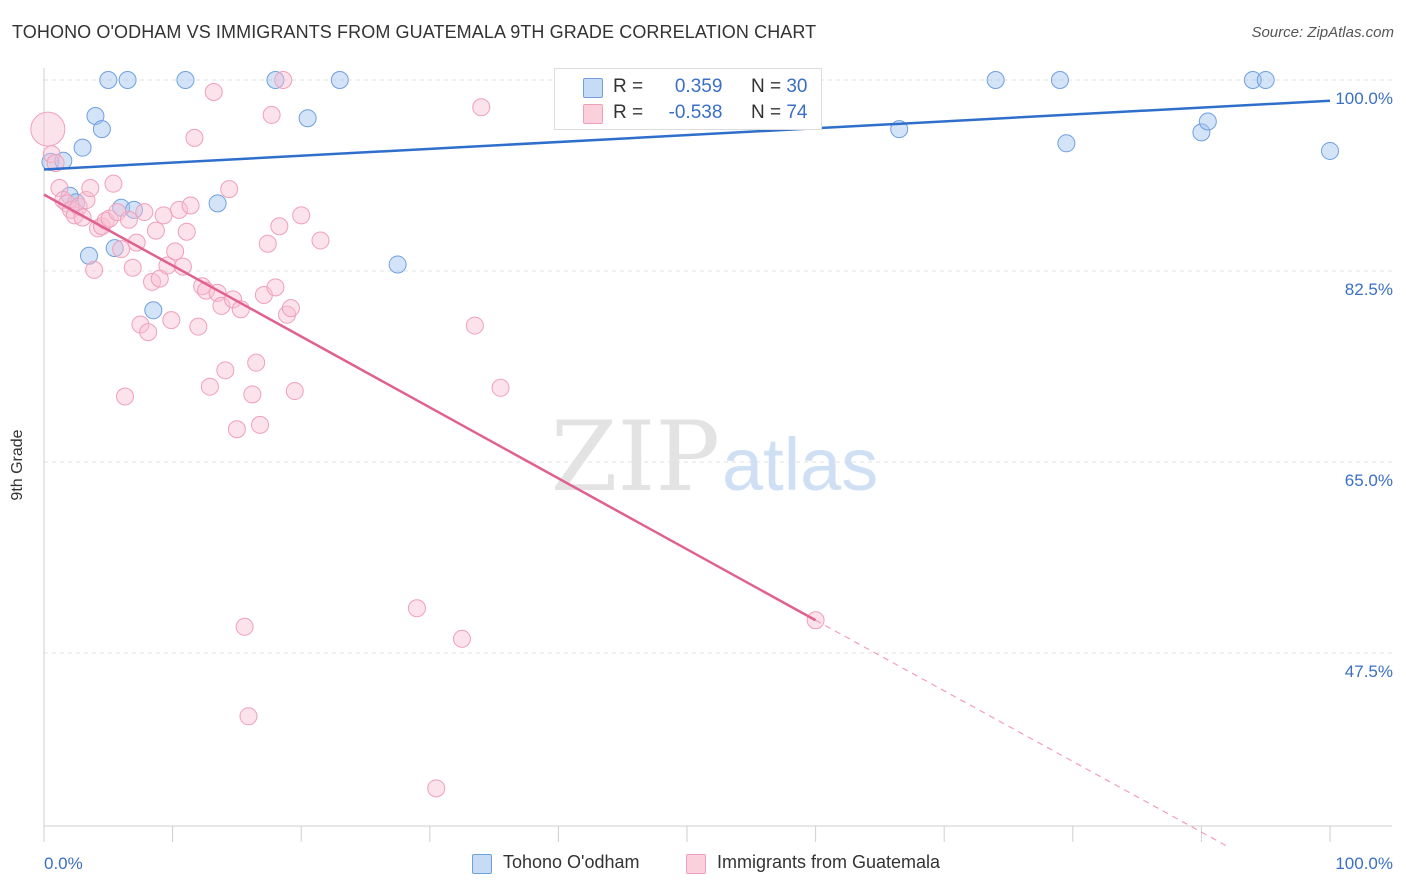  Describe the element at coordinates (1369, 671) in the screenshot. I see `y-tick-label: 47.5%` at that location.